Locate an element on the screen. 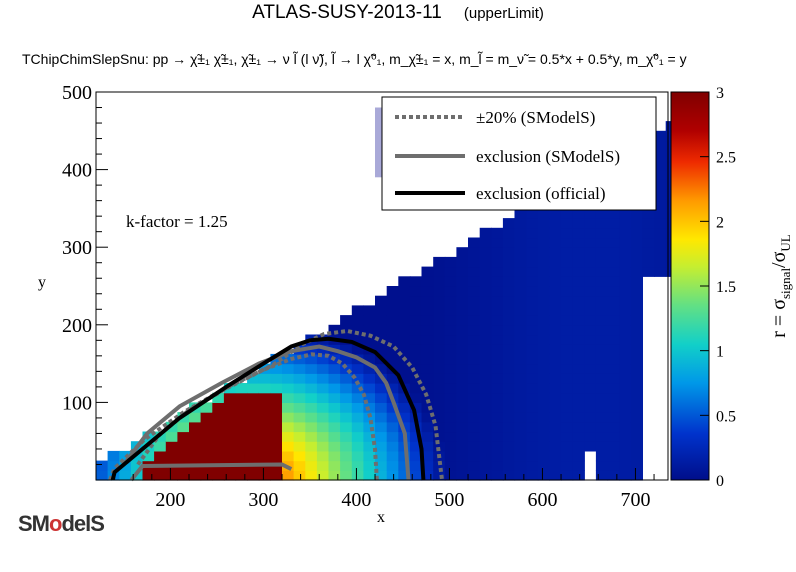 The image size is (796, 572). color-bar-label: r = σsignal/σUL is located at coordinates (780, 286).